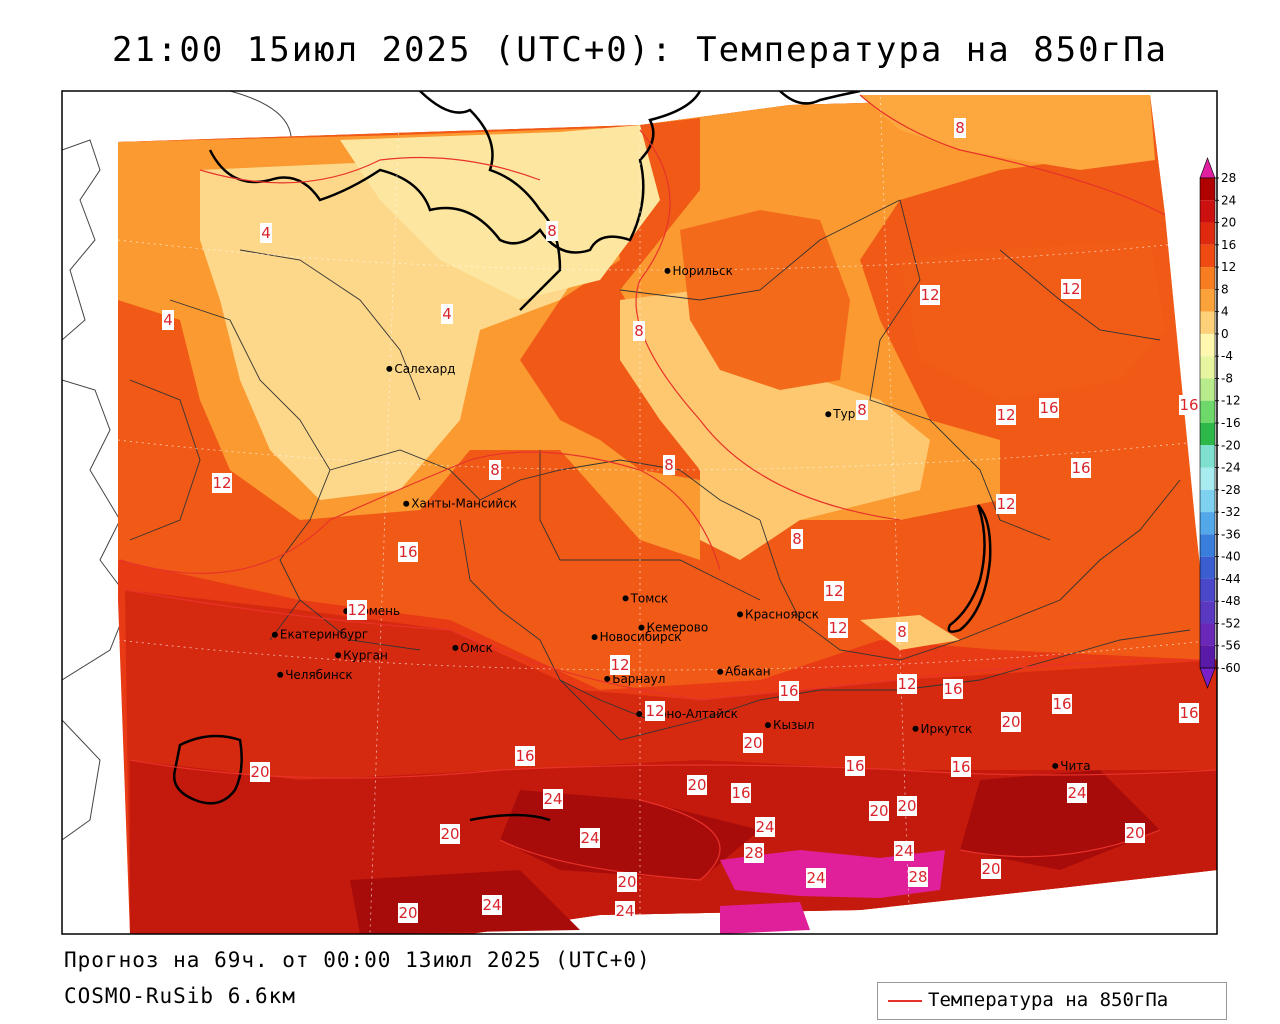 The image size is (1280, 1024). What do you see at coordinates (778, 614) in the screenshot?
I see `city-marker: Красноярск` at bounding box center [778, 614].